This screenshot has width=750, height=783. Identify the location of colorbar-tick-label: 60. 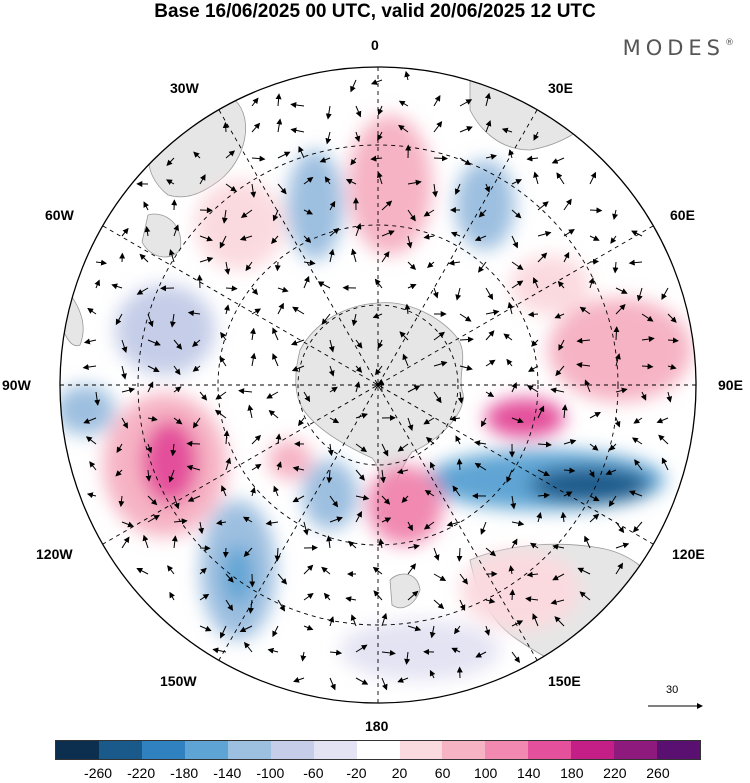
(442, 773).